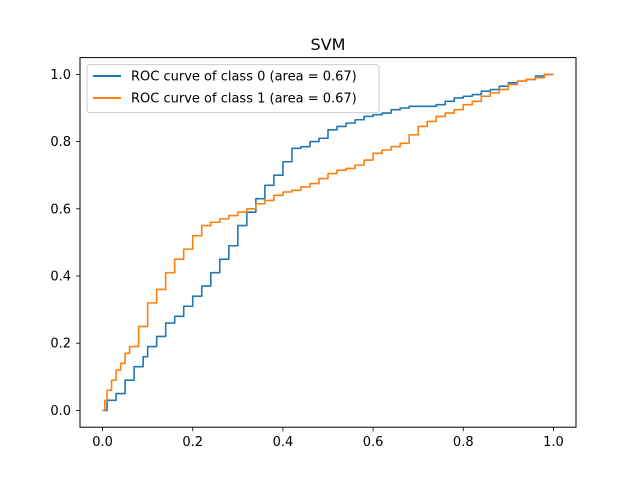 This screenshot has height=480, width=640. What do you see at coordinates (60, 277) in the screenshot?
I see `y-tick-label: 0.4` at bounding box center [60, 277].